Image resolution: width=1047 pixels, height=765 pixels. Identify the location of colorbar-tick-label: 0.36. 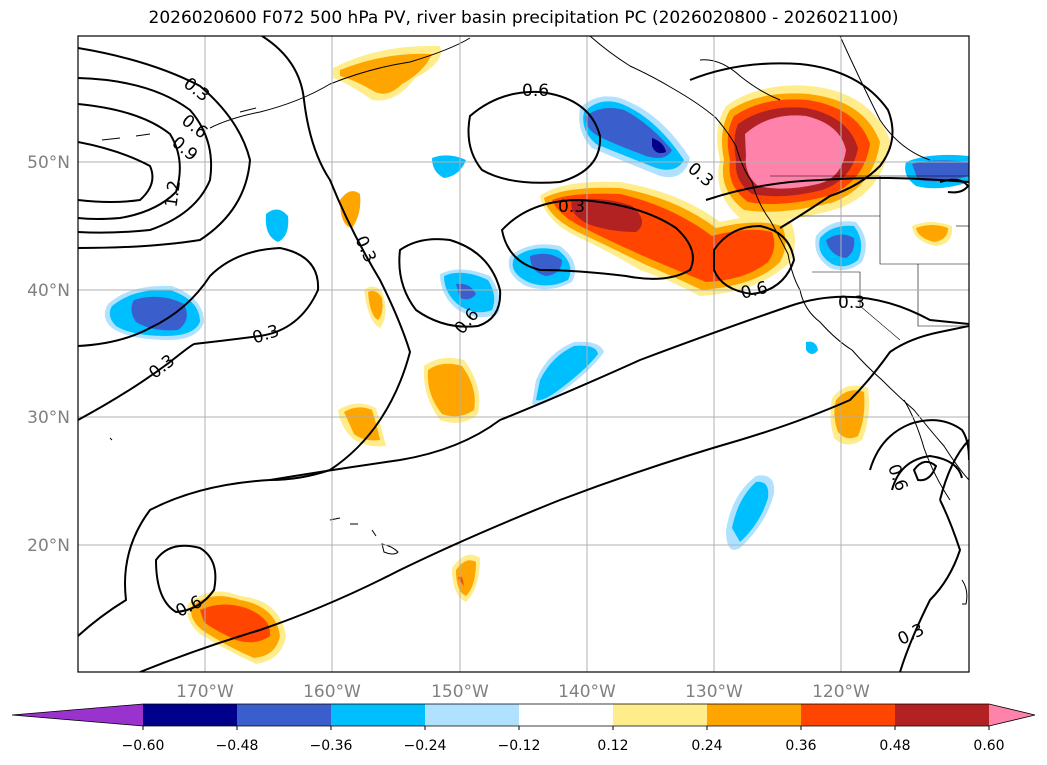
(800, 746).